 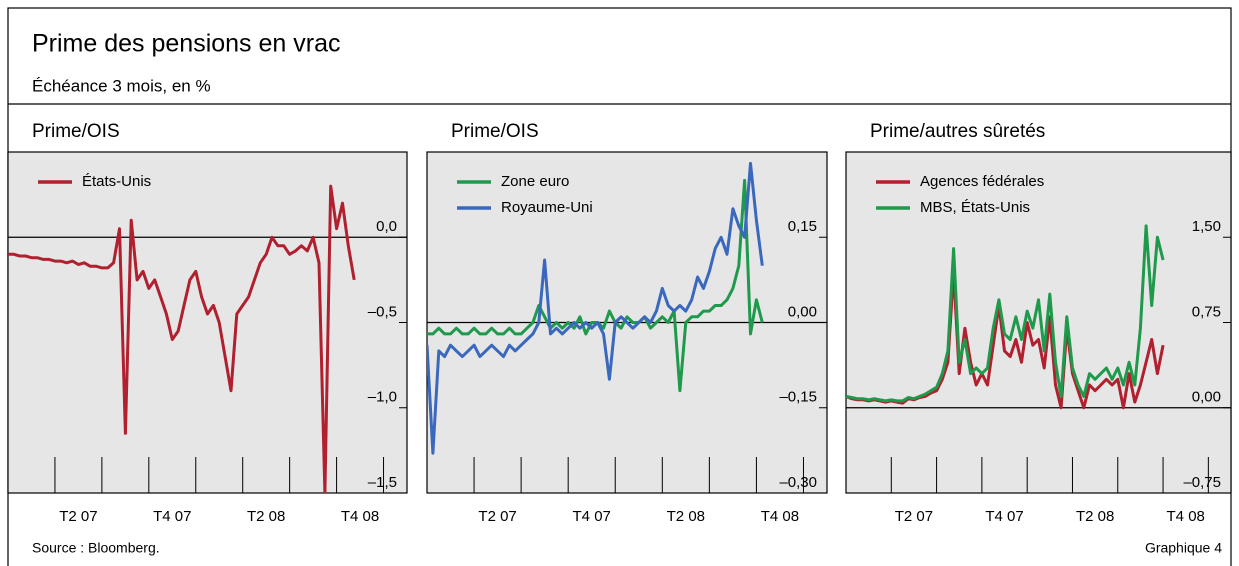 What do you see at coordinates (382, 311) in the screenshot?
I see `y-tick-label: –0,5` at bounding box center [382, 311].